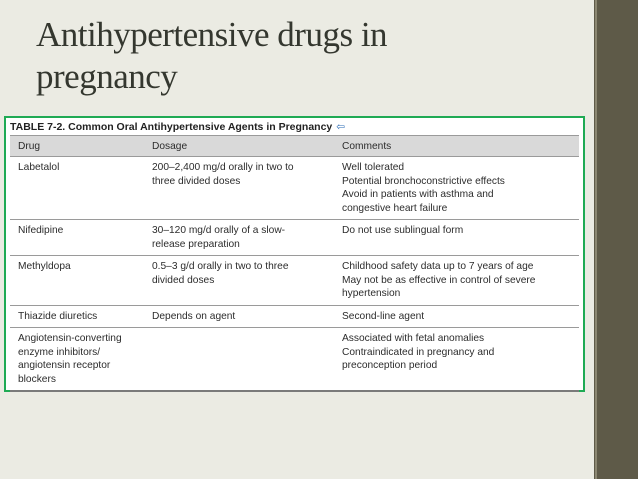 This screenshot has width=638, height=479. I want to click on drug-line: Angiotensin-converting, so click(70, 338).